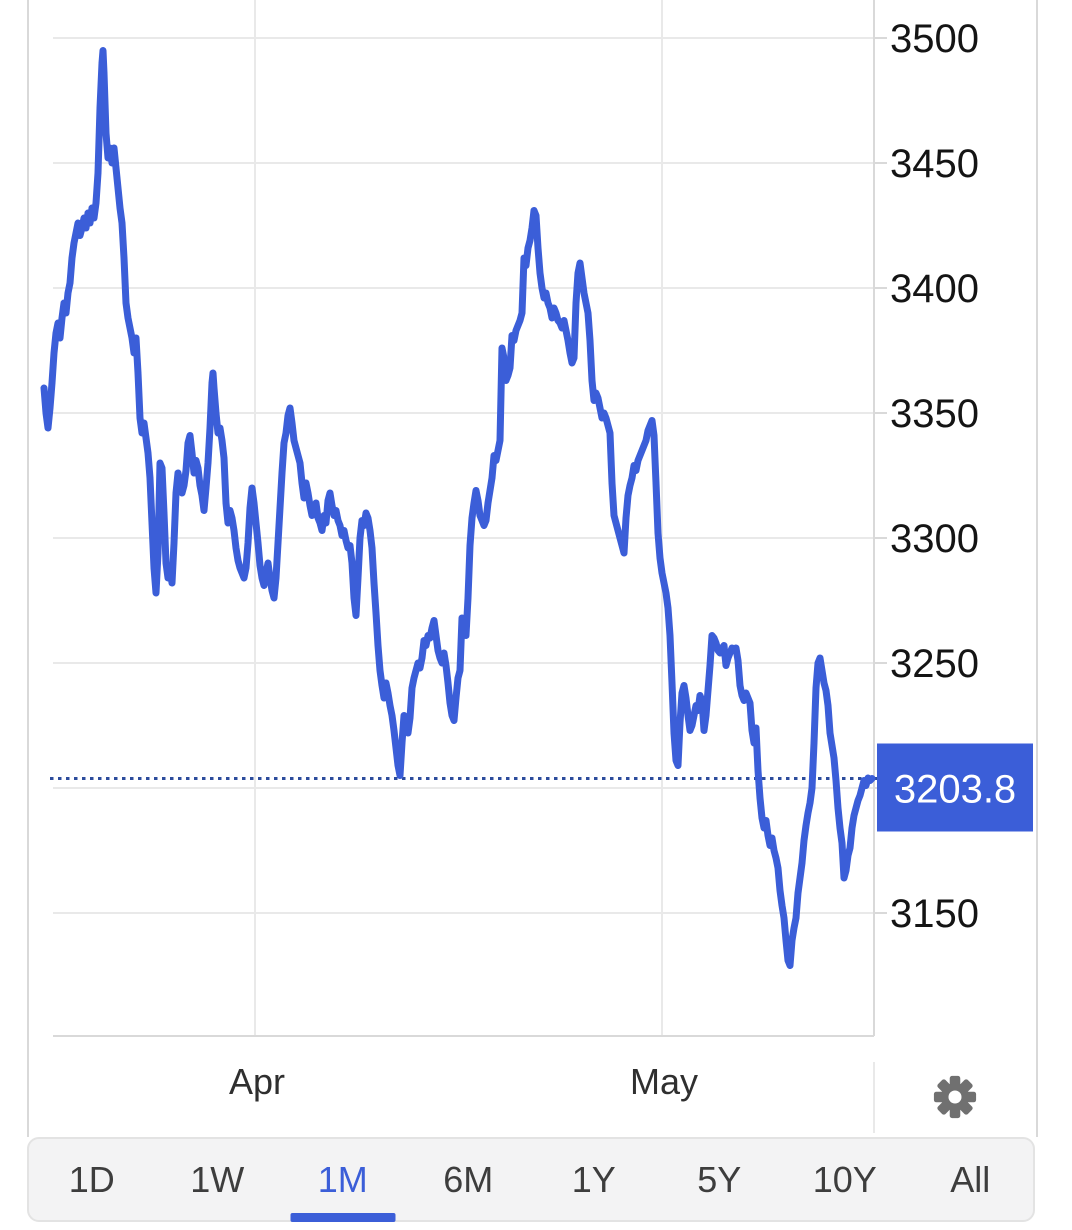 The image size is (1072, 1230). Describe the element at coordinates (934, 914) in the screenshot. I see `y-tick-label: 3150` at that location.